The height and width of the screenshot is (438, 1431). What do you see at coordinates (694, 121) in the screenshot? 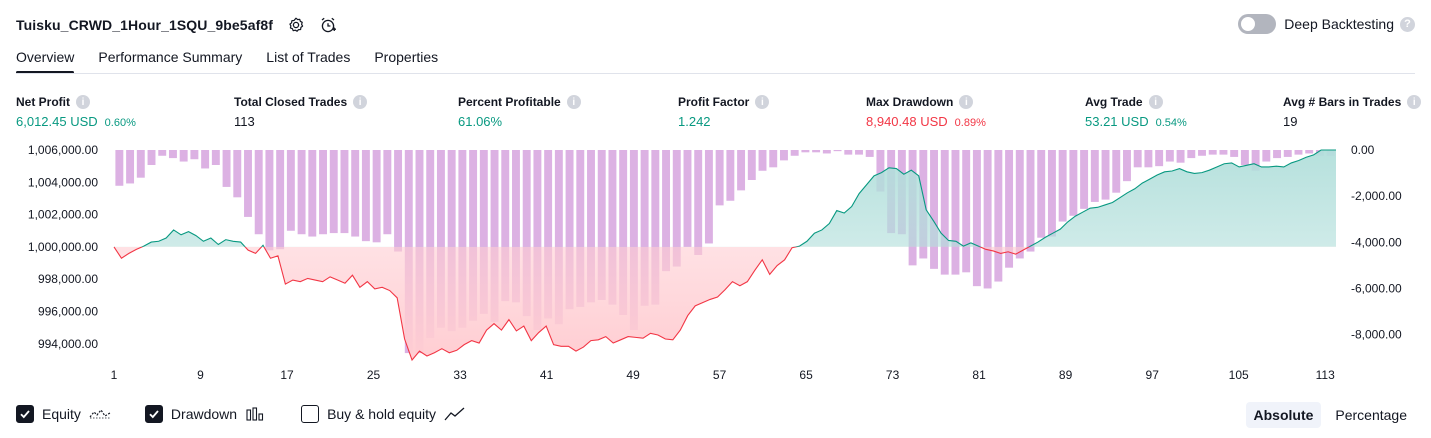
I see `metric-value: 1.242` at bounding box center [694, 121].